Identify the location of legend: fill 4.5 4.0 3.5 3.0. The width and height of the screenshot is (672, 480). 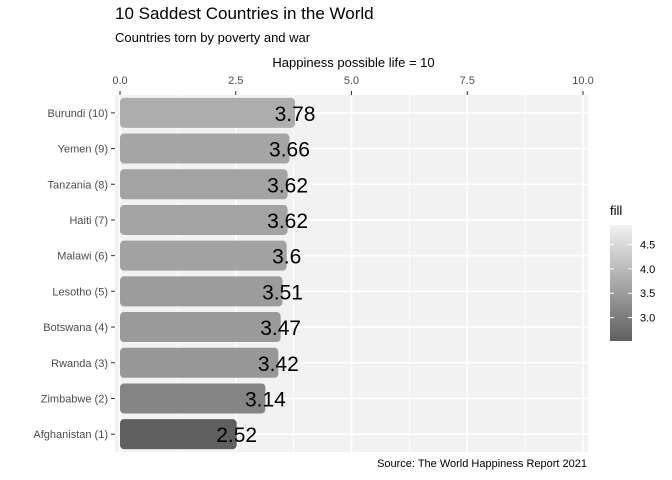
(635, 273).